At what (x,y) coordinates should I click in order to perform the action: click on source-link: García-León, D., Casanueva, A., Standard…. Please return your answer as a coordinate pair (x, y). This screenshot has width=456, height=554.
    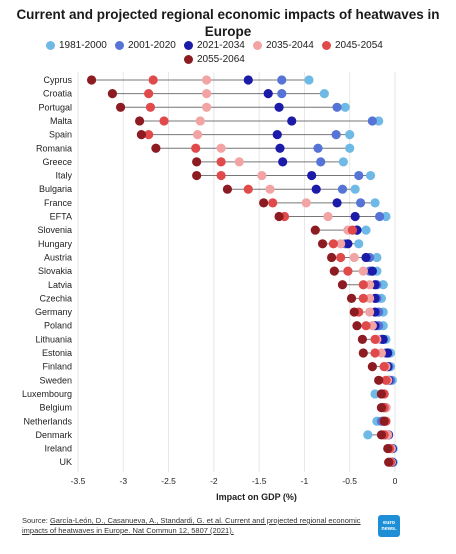
    Looking at the image, I should click on (191, 525).